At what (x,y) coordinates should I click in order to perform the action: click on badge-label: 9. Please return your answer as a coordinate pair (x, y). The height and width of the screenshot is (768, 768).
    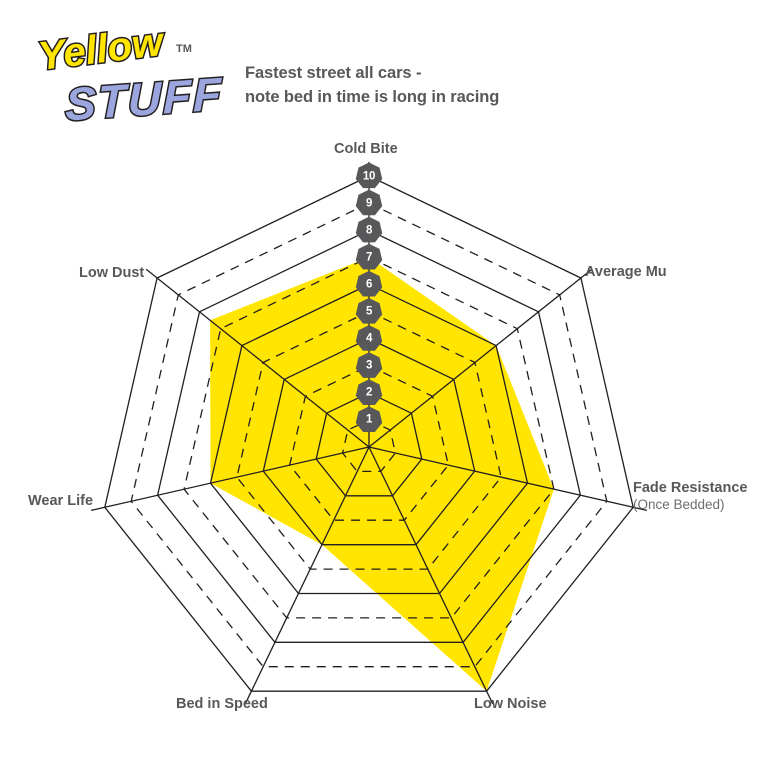
    Looking at the image, I should click on (369, 203).